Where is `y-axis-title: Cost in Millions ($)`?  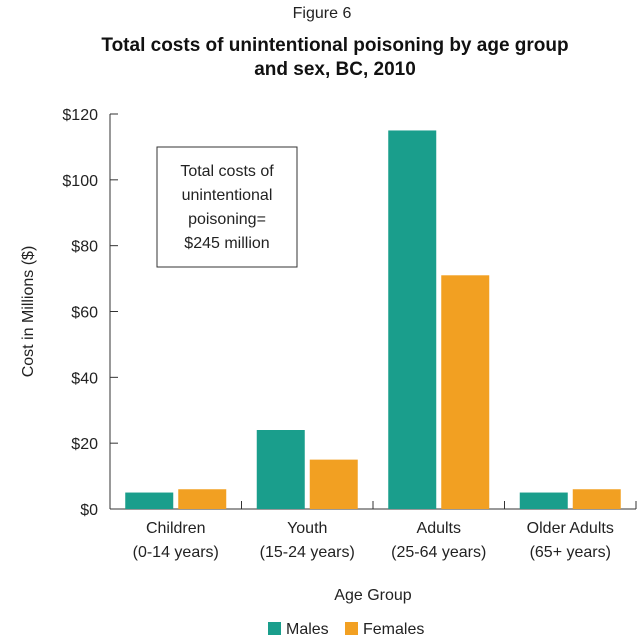
y-axis-title: Cost in Millions ($) is located at coordinates (28, 312).